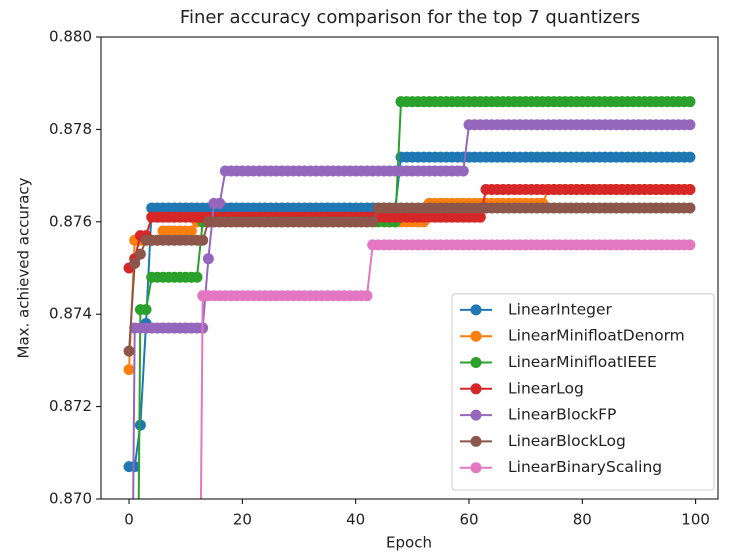 This screenshot has width=744, height=560. Describe the element at coordinates (567, 441) in the screenshot. I see `legend-label: LinearBlockLog` at that location.